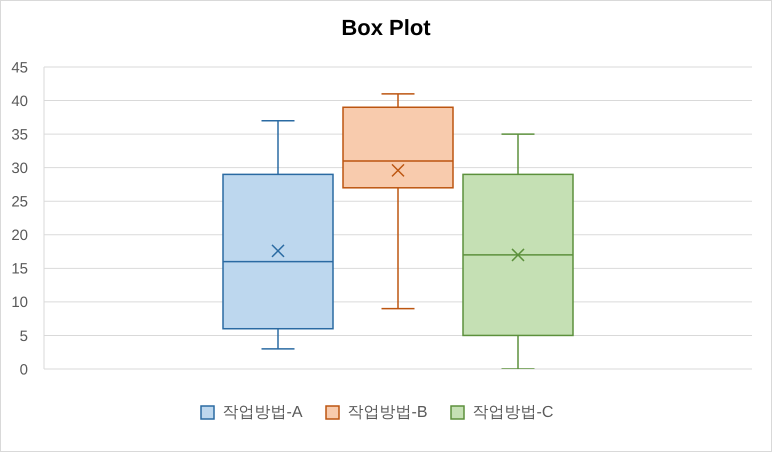 The image size is (772, 452). What do you see at coordinates (19, 269) in the screenshot?
I see `y-tick-label: 15` at bounding box center [19, 269].